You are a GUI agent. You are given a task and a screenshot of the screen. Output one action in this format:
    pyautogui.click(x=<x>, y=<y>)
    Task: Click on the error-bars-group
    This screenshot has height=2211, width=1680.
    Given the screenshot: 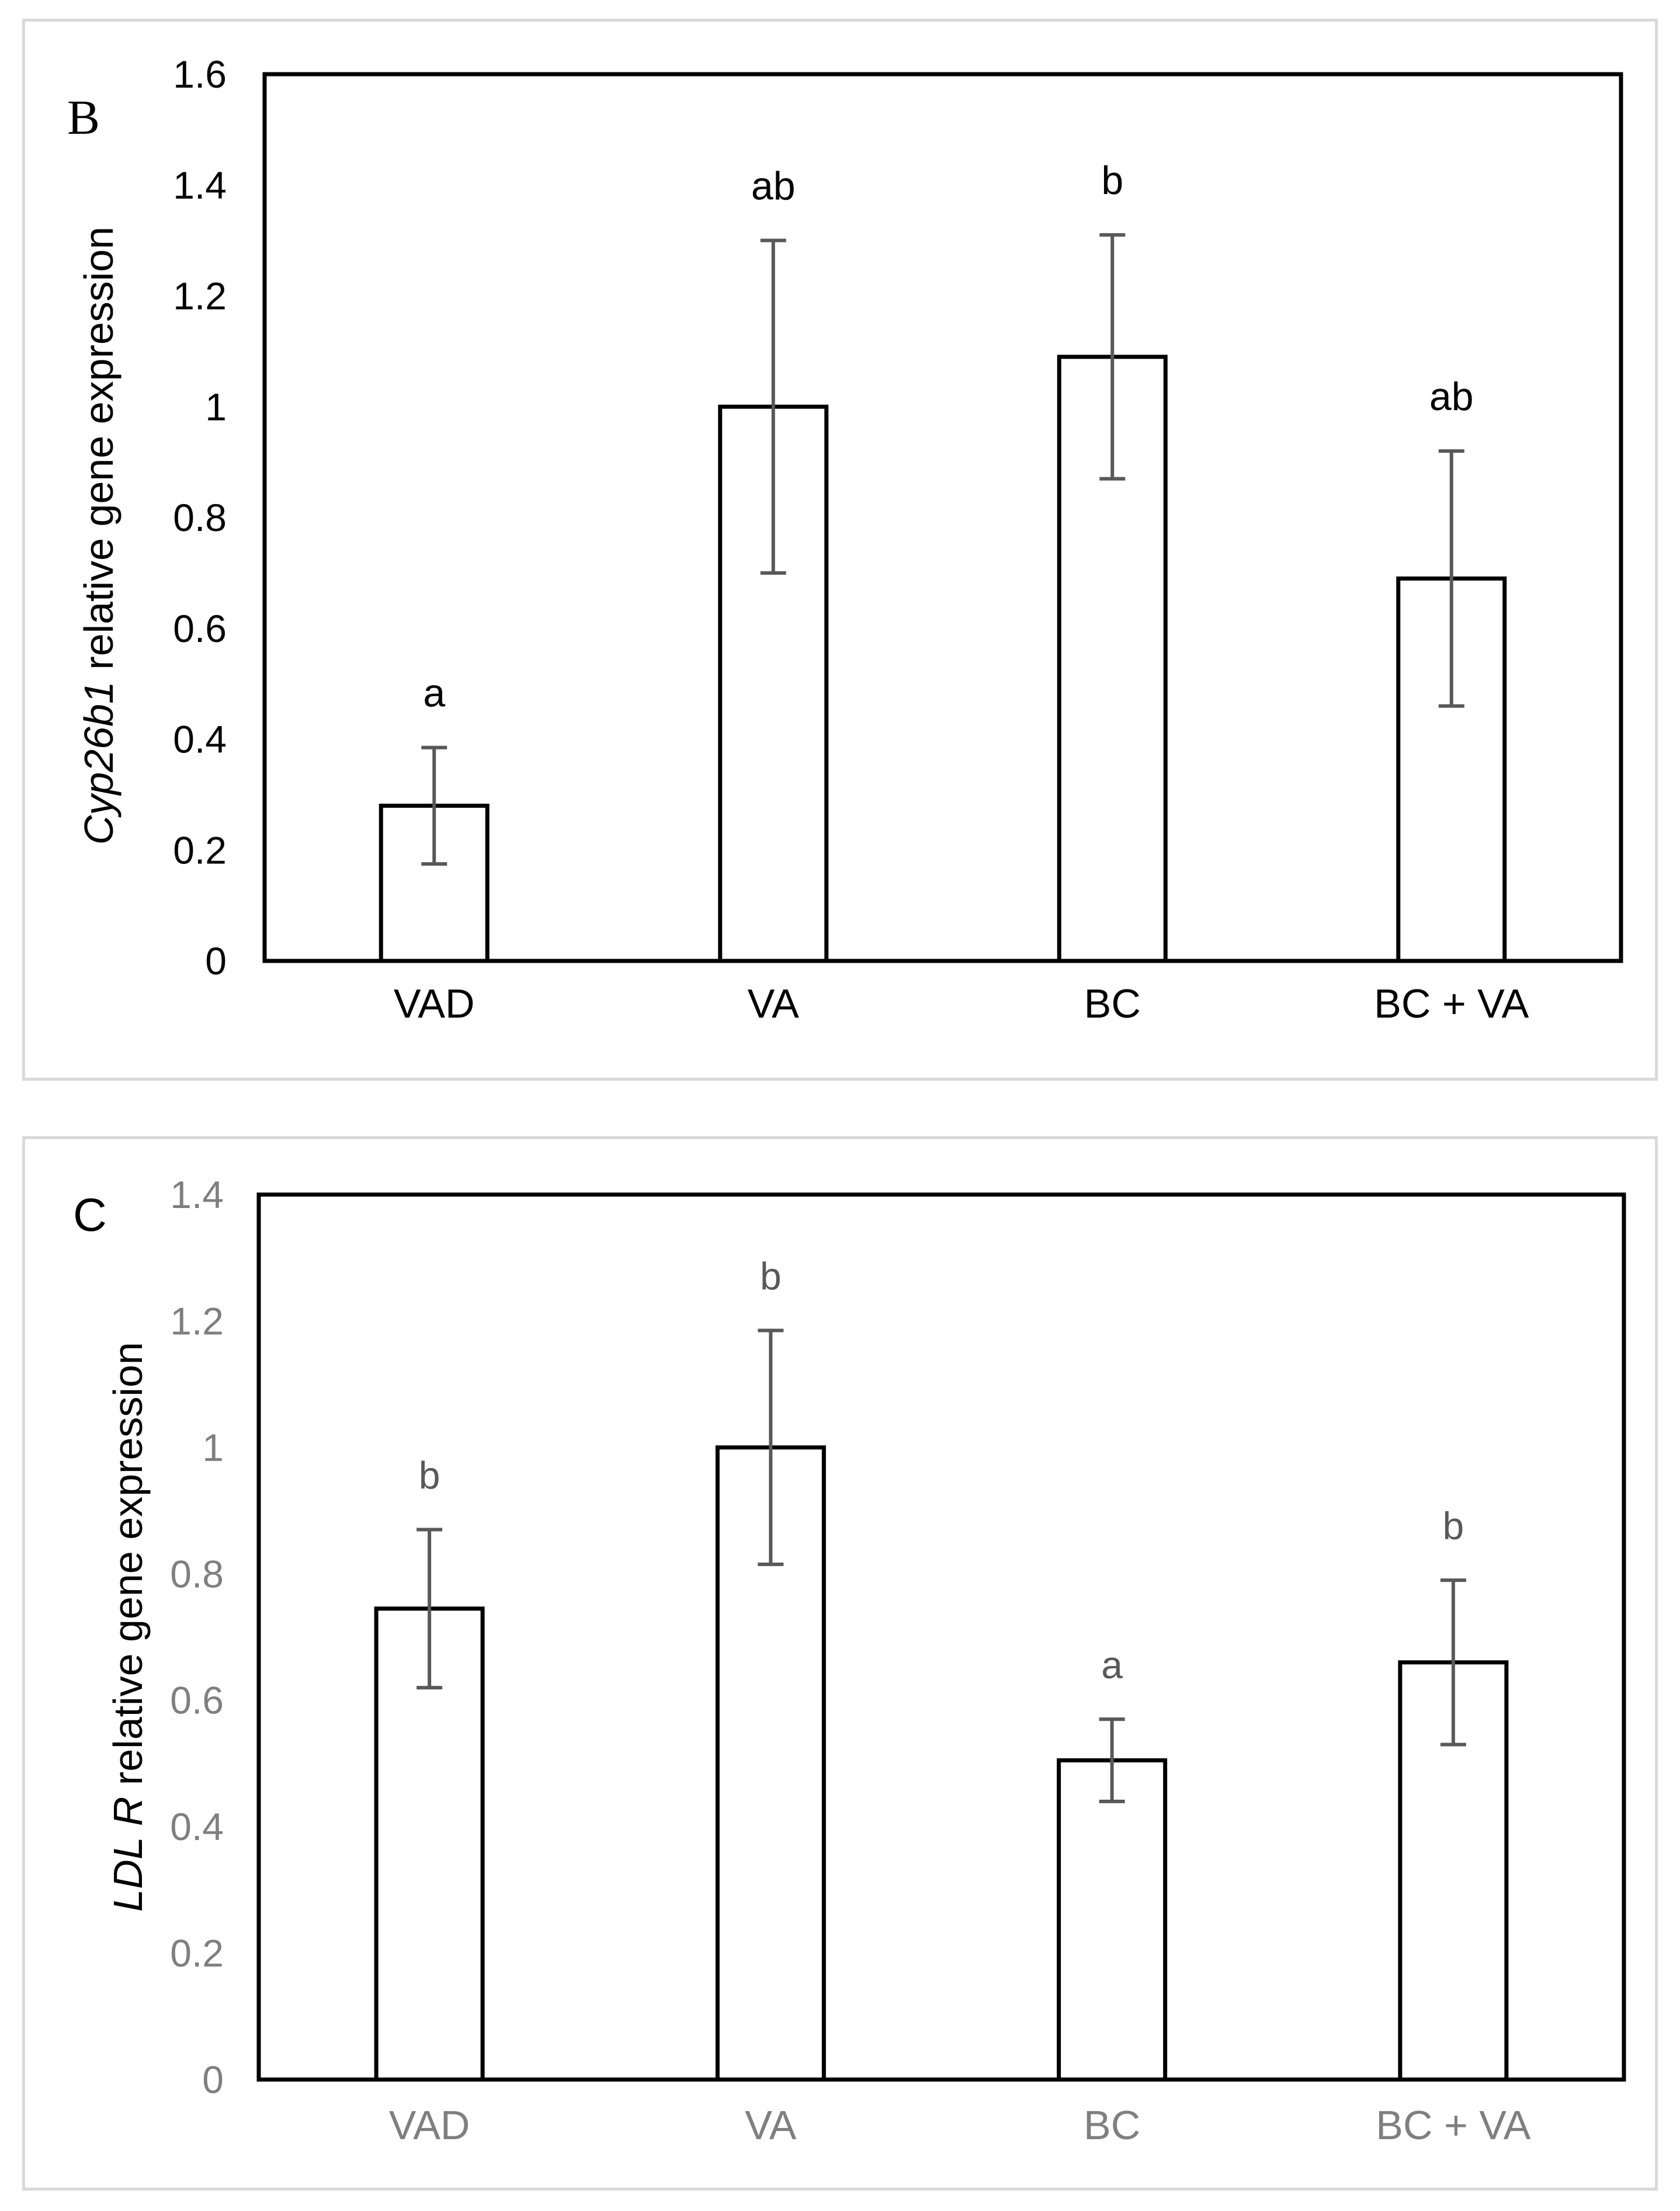 What is the action you would take?
    pyautogui.click(x=941, y=1565)
    